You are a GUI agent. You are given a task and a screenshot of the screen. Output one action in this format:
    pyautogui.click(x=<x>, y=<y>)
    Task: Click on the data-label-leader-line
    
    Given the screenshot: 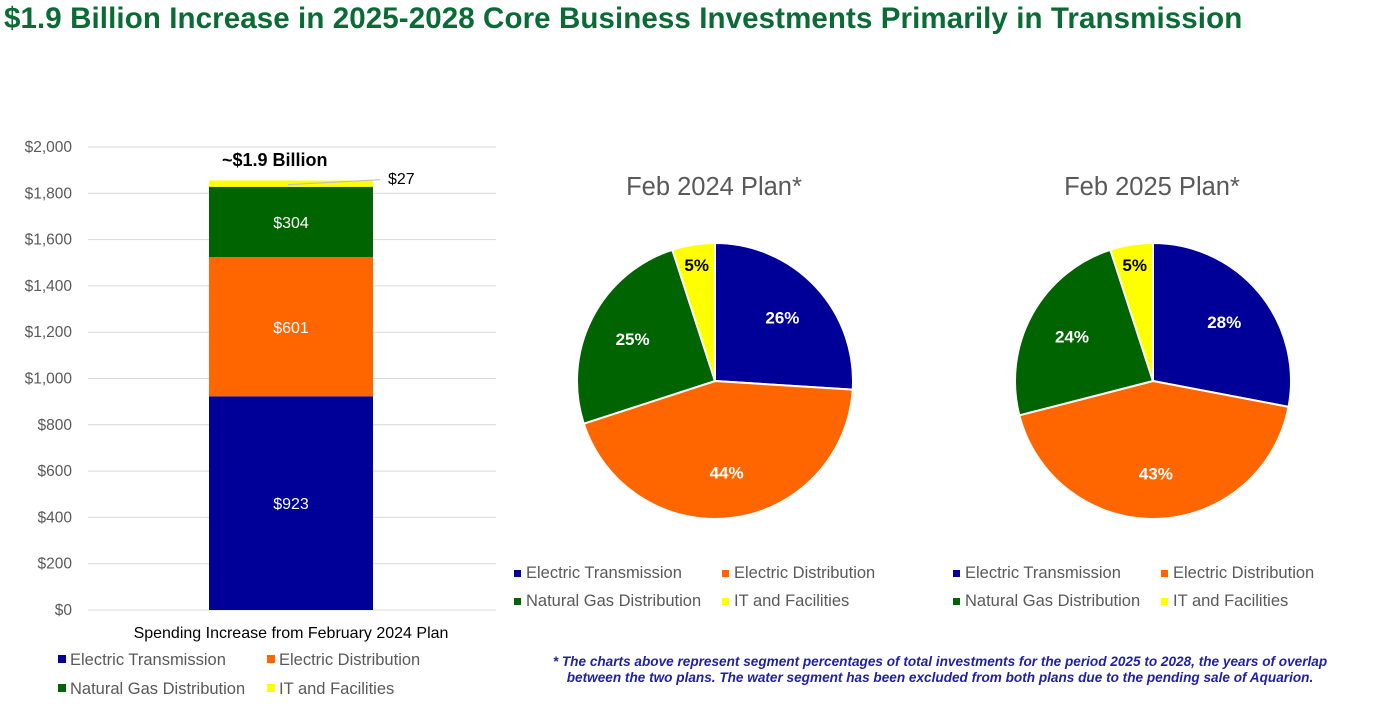 What is the action you would take?
    pyautogui.click(x=334, y=182)
    